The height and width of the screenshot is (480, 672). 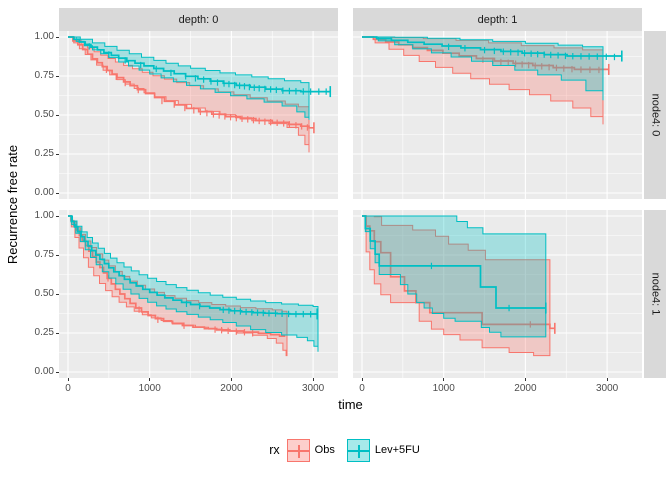 I want to click on facet-strip-node4-0: node4: 0, so click(x=655, y=115).